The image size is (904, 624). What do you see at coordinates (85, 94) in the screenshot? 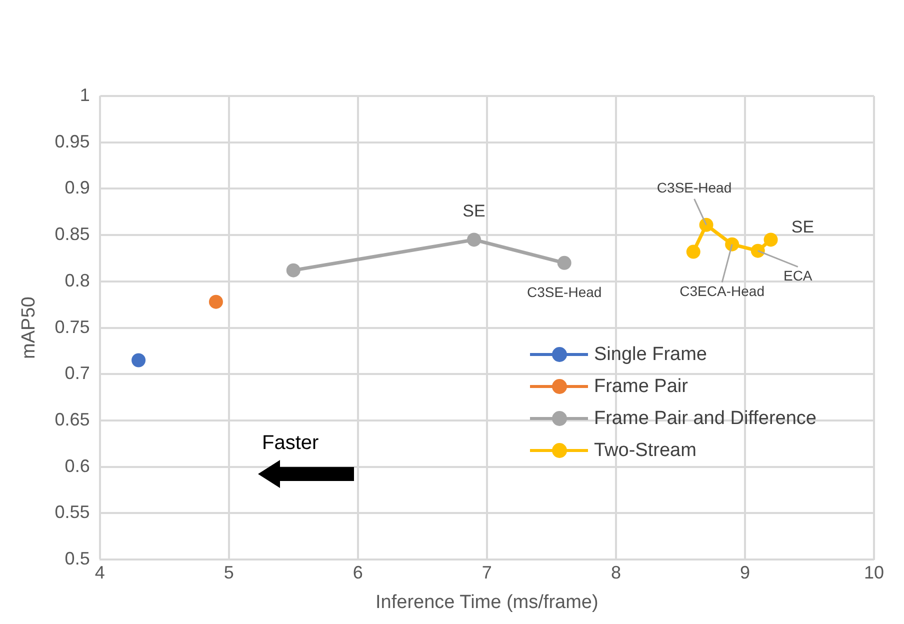
I see `y-tick-label: 1` at bounding box center [85, 94].